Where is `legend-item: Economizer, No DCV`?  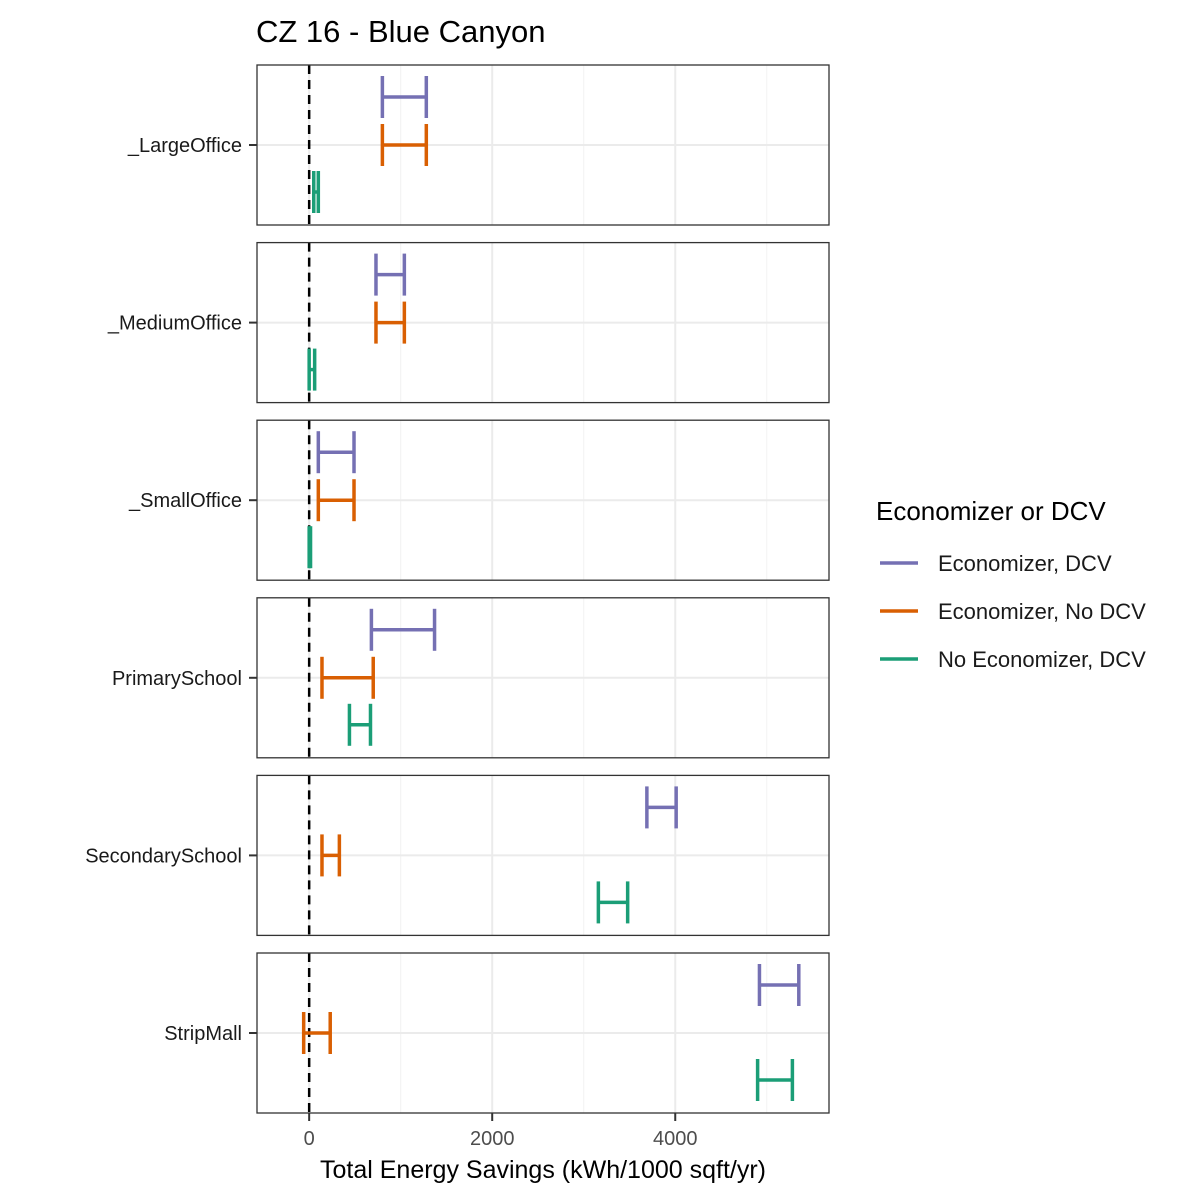 legend-item: Economizer, No DCV is located at coordinates (1013, 611).